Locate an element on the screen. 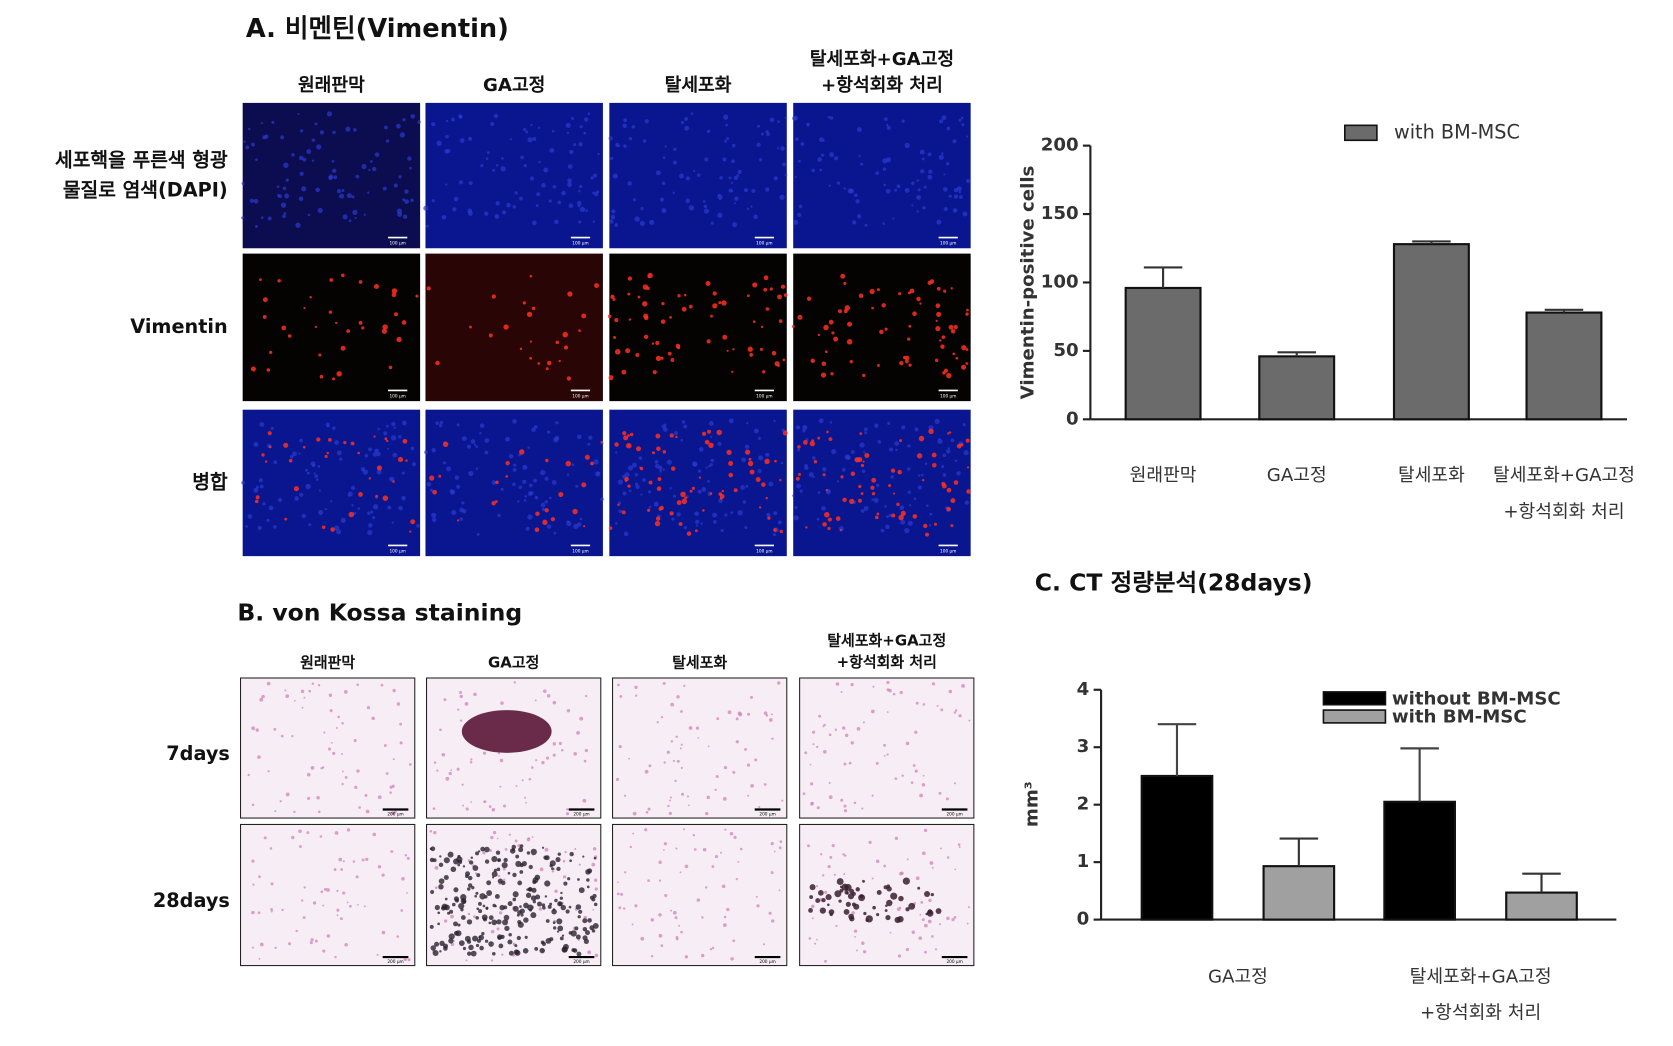 The width and height of the screenshot is (1673, 1046). micrograph-bg is located at coordinates (327, 748).